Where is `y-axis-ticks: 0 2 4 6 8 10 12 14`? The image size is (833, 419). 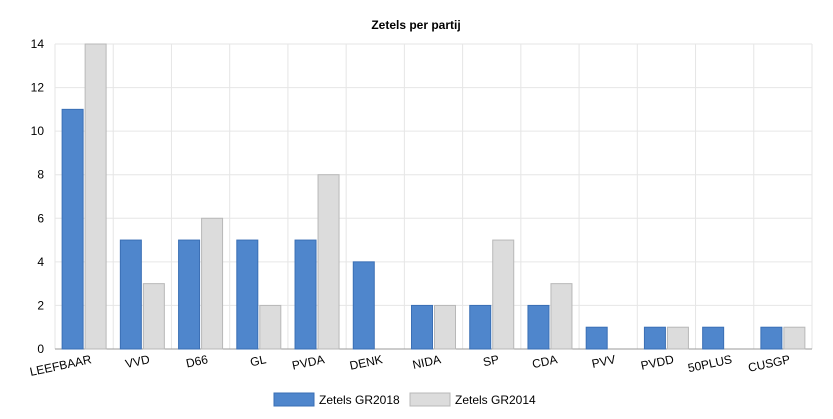 y-axis-ticks: 0 2 4 6 8 10 12 14 is located at coordinates (38, 196).